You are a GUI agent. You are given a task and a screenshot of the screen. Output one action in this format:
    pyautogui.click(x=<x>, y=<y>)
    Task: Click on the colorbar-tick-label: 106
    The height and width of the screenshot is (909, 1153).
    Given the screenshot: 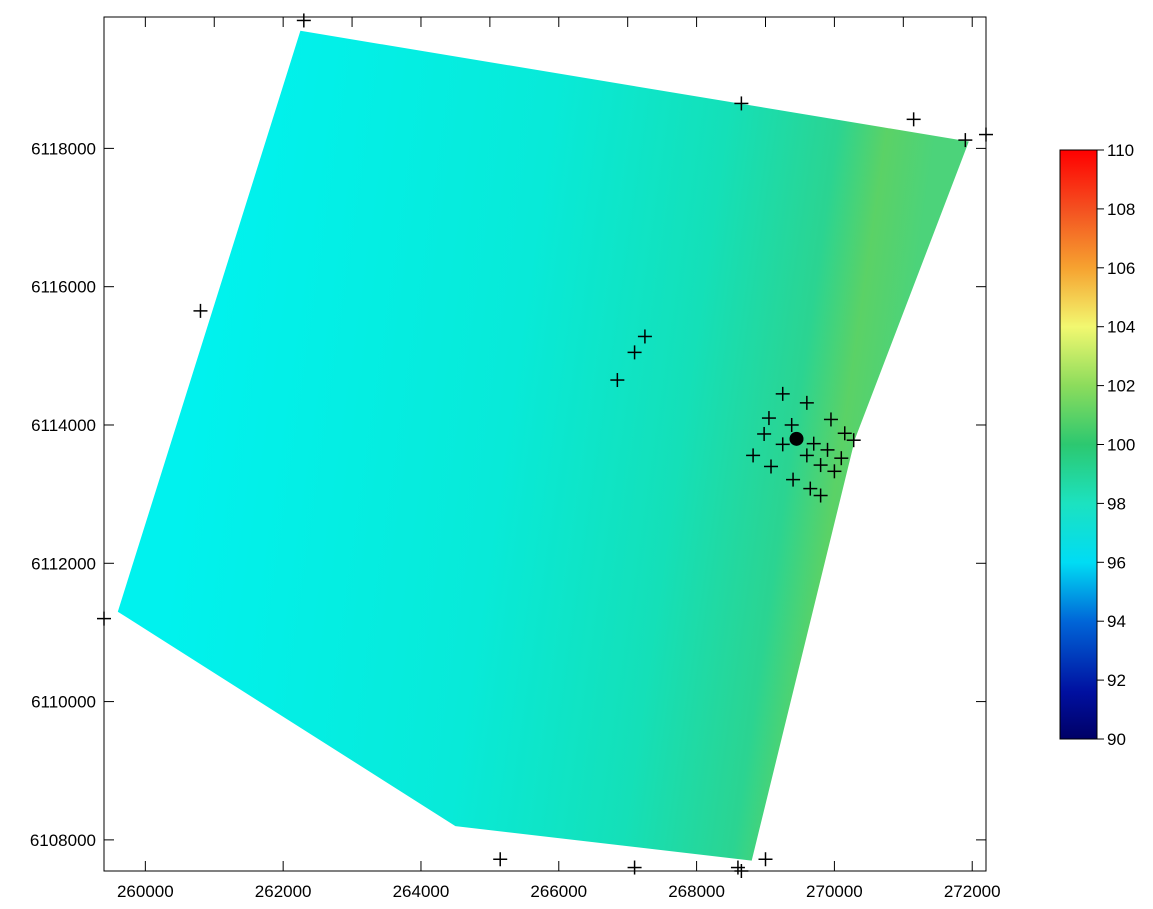 What is the action you would take?
    pyautogui.click(x=1121, y=268)
    